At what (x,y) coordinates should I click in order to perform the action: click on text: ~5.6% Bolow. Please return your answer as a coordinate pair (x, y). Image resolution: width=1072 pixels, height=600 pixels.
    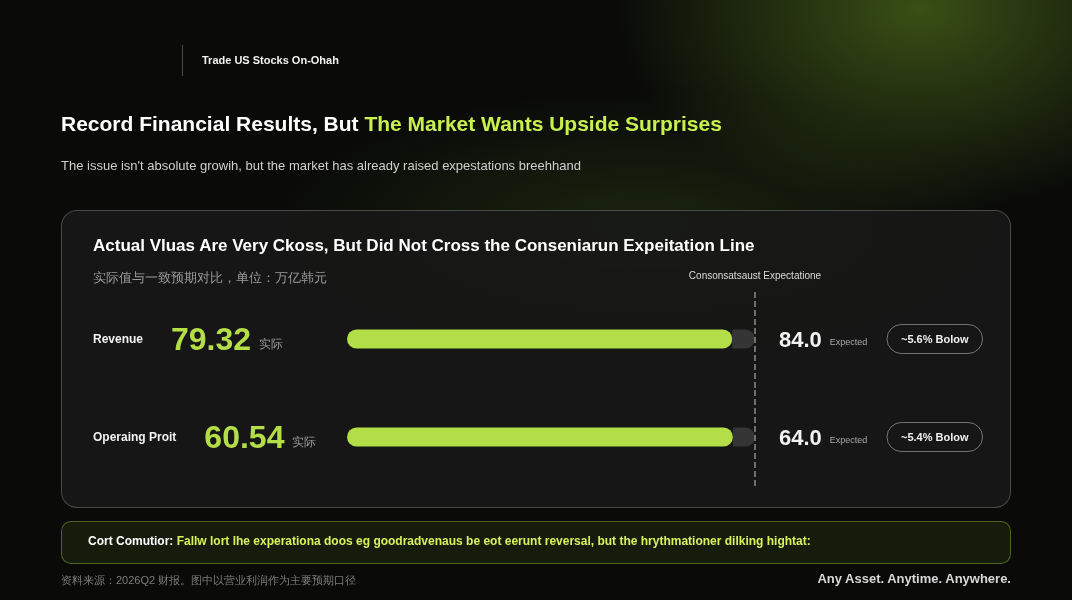
    Looking at the image, I should click on (935, 339).